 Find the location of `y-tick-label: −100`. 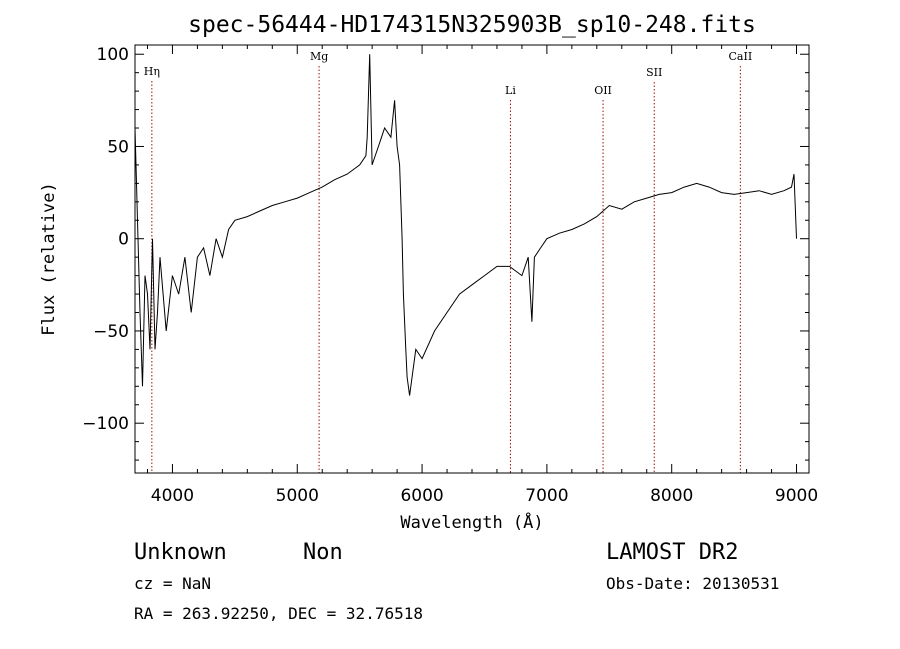

y-tick-label: −100 is located at coordinates (105, 424).